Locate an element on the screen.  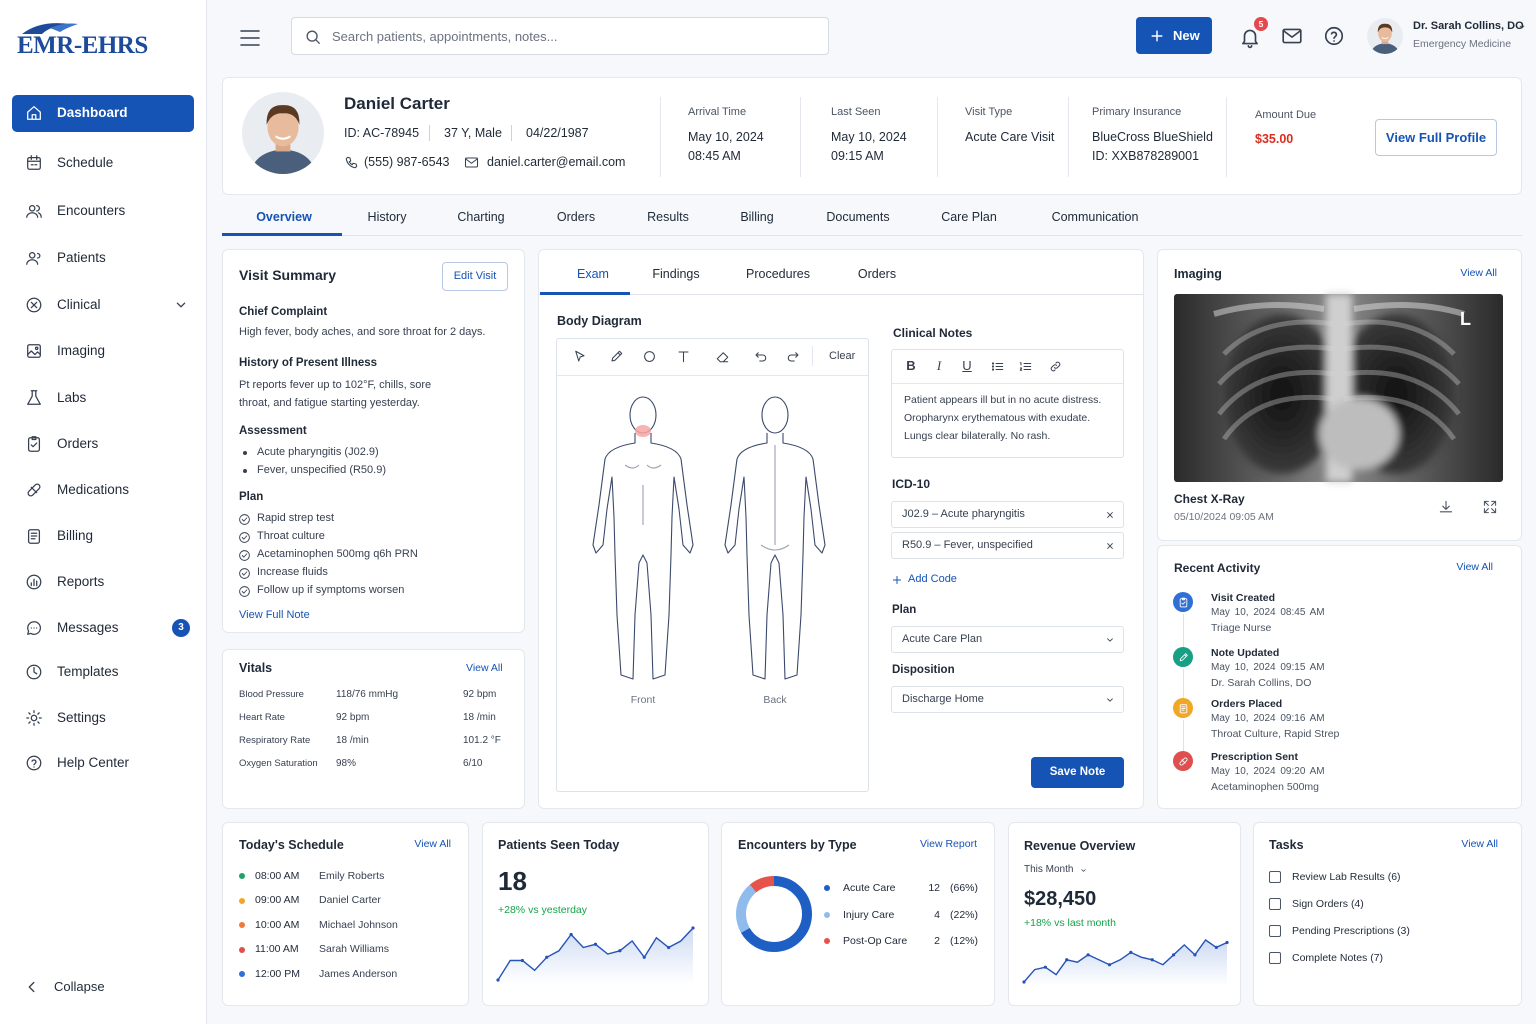
nav-item: Labs is located at coordinates (72, 397).